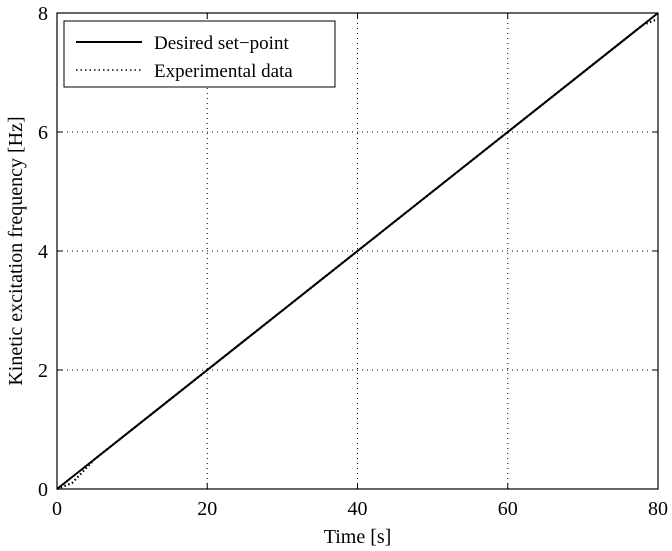  What do you see at coordinates (16, 250) in the screenshot?
I see `y-axis-label: Kinetic excitation frequency [Hz]` at bounding box center [16, 250].